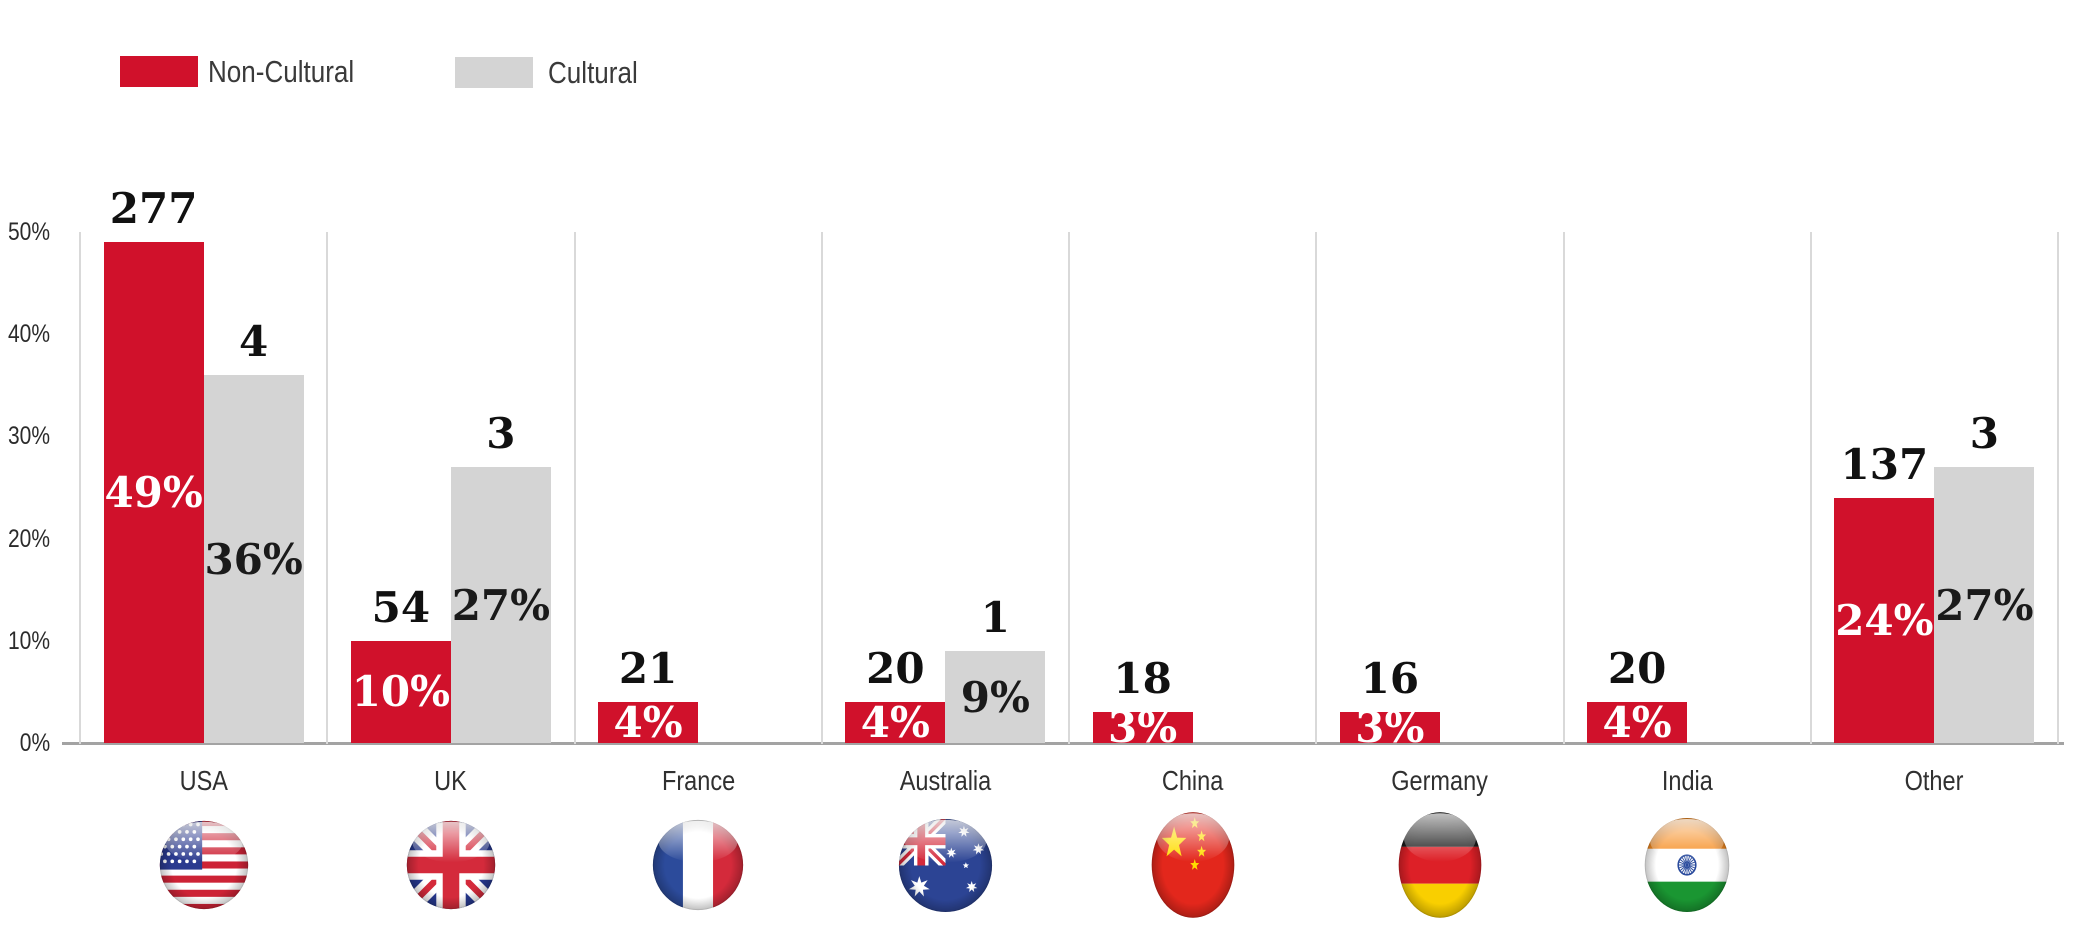 This screenshot has width=2080, height=951. I want to click on category-label-australia: Australia, so click(945, 781).